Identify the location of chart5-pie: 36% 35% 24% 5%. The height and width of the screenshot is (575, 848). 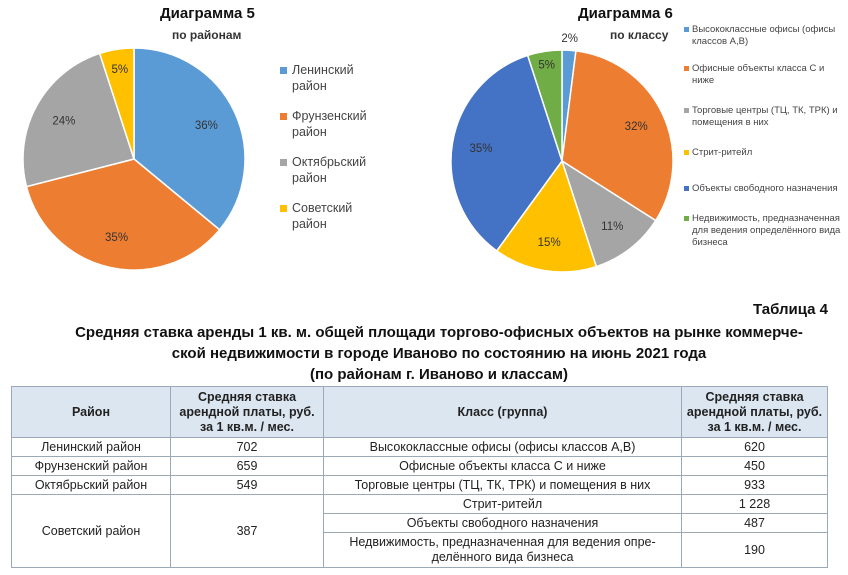
(134, 159).